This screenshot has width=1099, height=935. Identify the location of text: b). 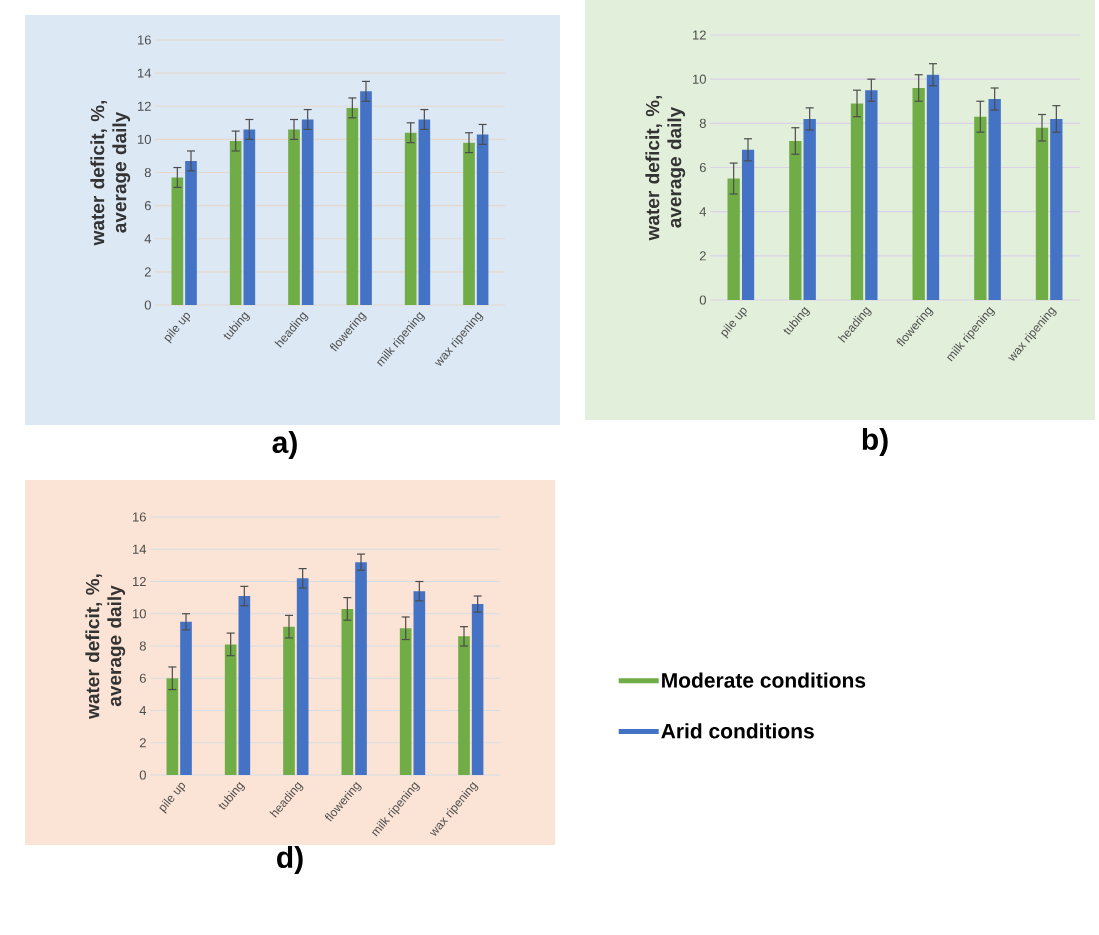
(875, 442).